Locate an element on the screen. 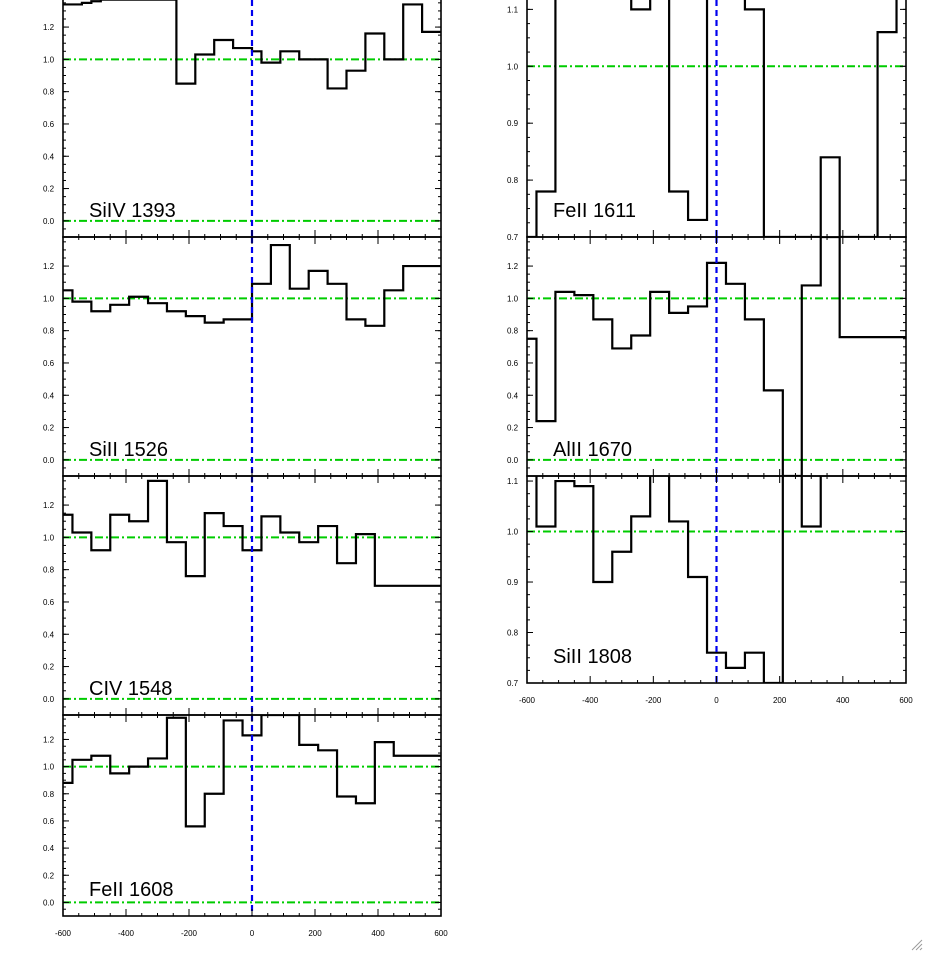 The width and height of the screenshot is (927, 955). panel-siiv-1393: 0.0 0.2 0.4 0.6 0.8 1.0 1.2 SiIV 1393 is located at coordinates (242, 119).